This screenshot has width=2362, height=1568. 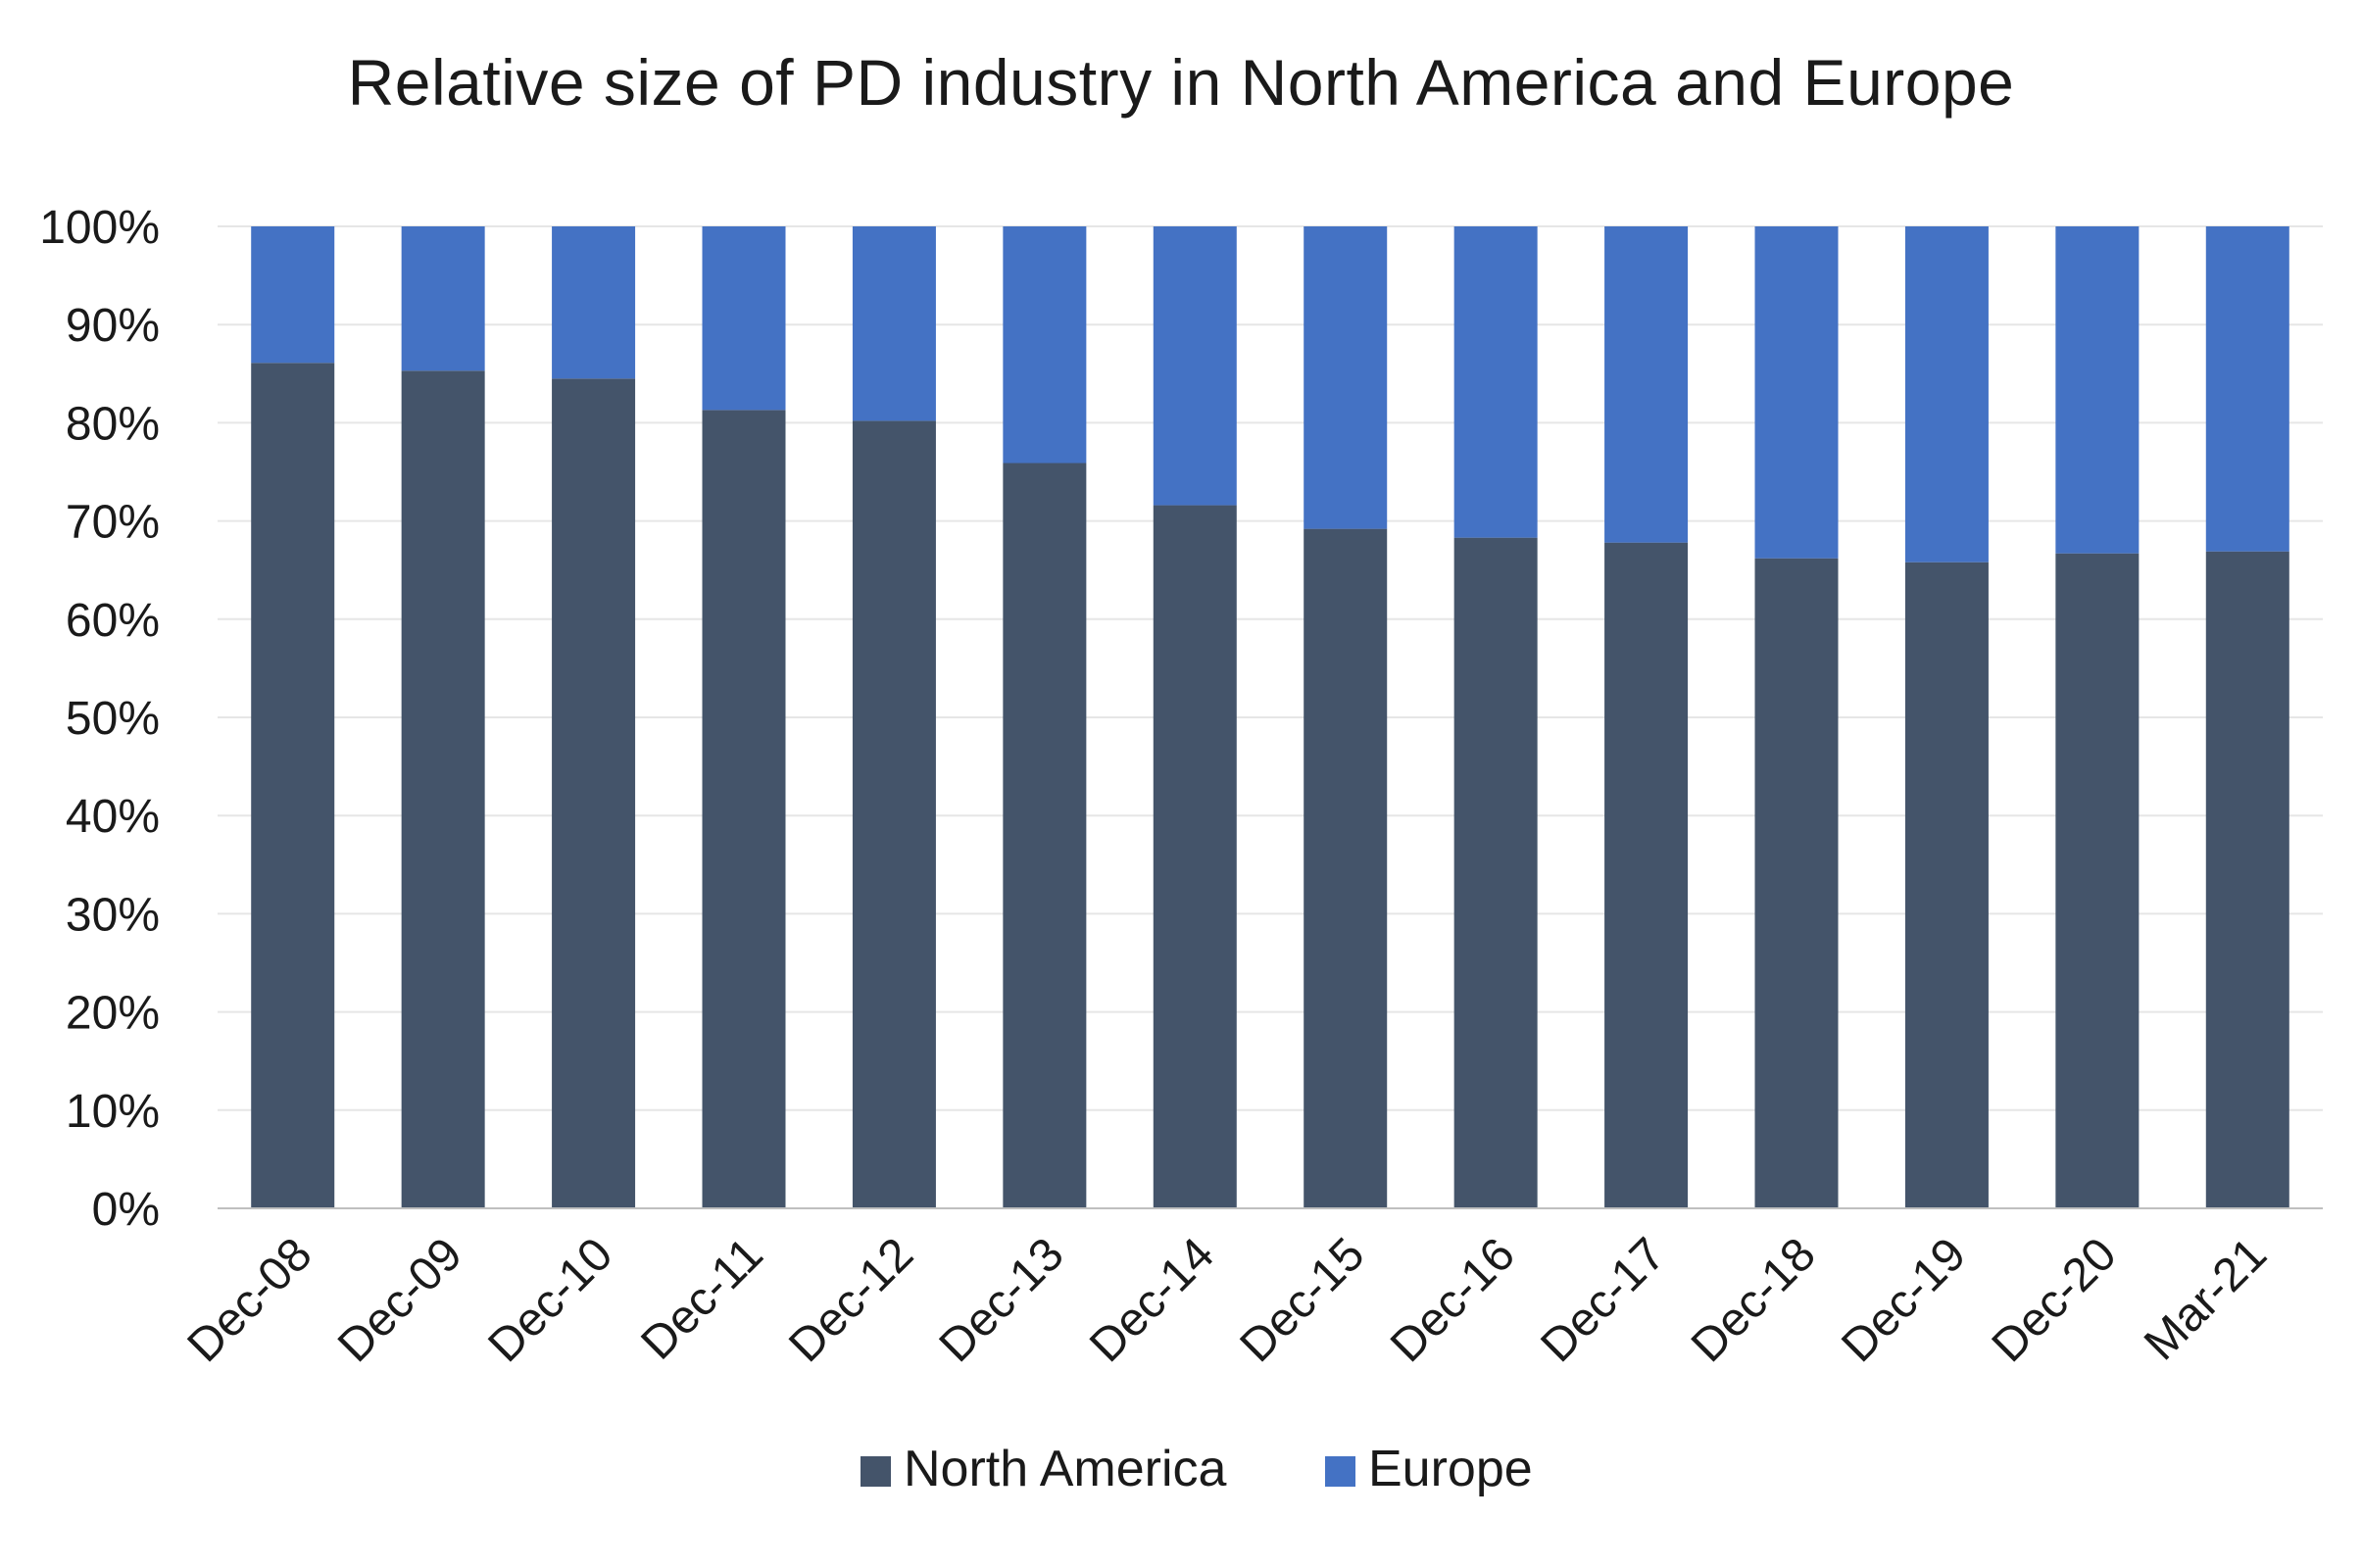 What do you see at coordinates (1904, 1300) in the screenshot?
I see `x-tick-label: Dec-19` at bounding box center [1904, 1300].